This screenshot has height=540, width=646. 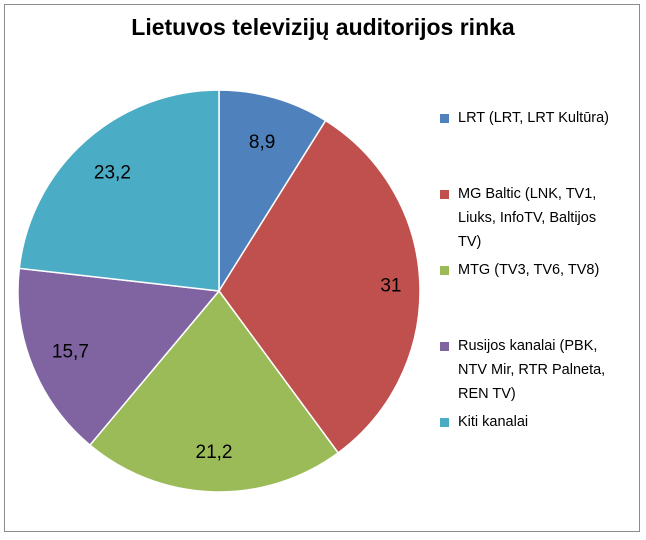 I want to click on legend-label: Kiti kanalai, so click(x=548, y=422).